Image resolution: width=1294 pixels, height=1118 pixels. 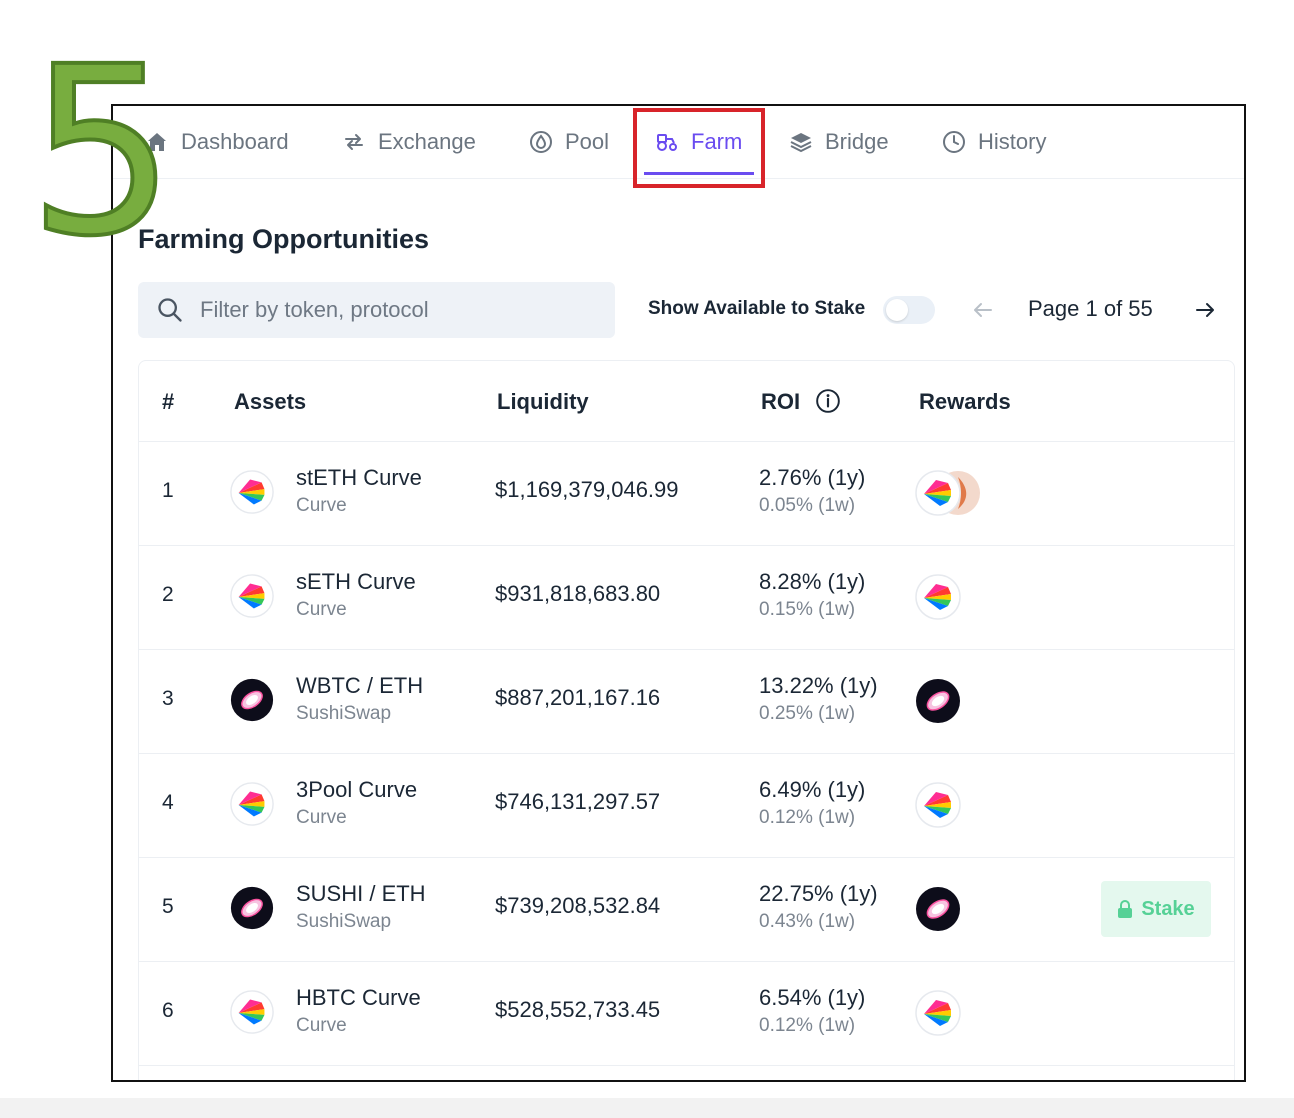 What do you see at coordinates (356, 581) in the screenshot?
I see `asset-name: sETH Curve` at bounding box center [356, 581].